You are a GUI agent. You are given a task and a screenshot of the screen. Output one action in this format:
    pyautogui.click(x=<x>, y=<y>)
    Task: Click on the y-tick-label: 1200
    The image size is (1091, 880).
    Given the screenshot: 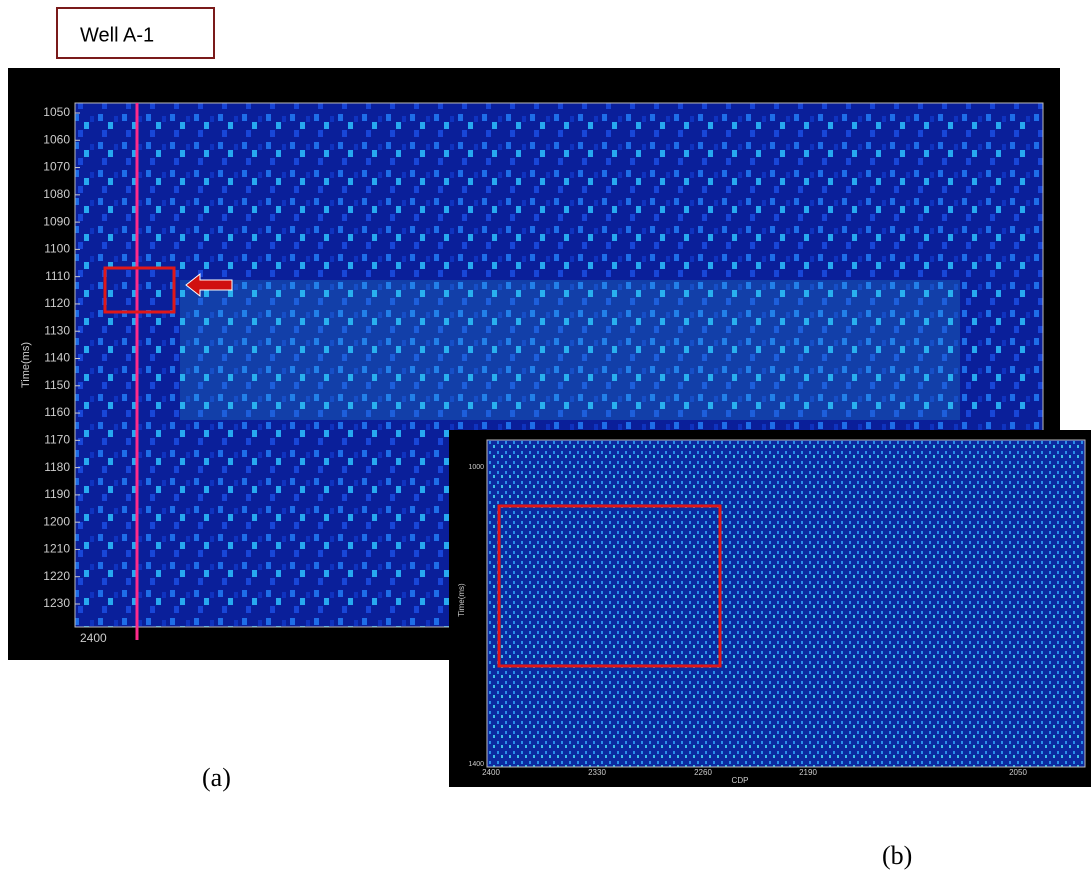 What is the action you would take?
    pyautogui.click(x=56, y=521)
    